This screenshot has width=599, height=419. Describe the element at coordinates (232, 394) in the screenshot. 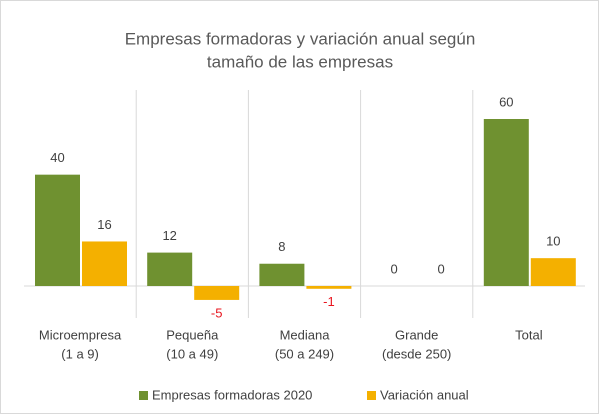

I see `legend-label: Empresas formadoras 2020` at that location.